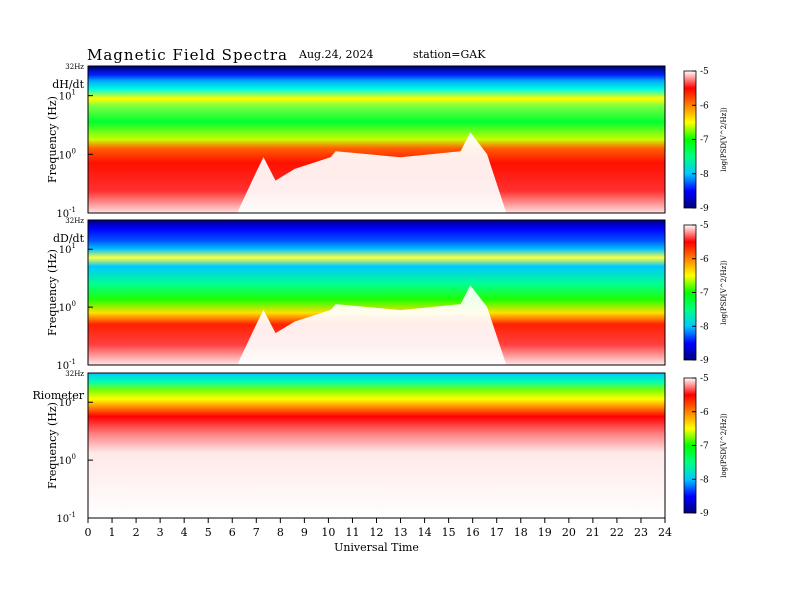  I want to click on date-label: Aug.24, 2024, so click(336, 54).